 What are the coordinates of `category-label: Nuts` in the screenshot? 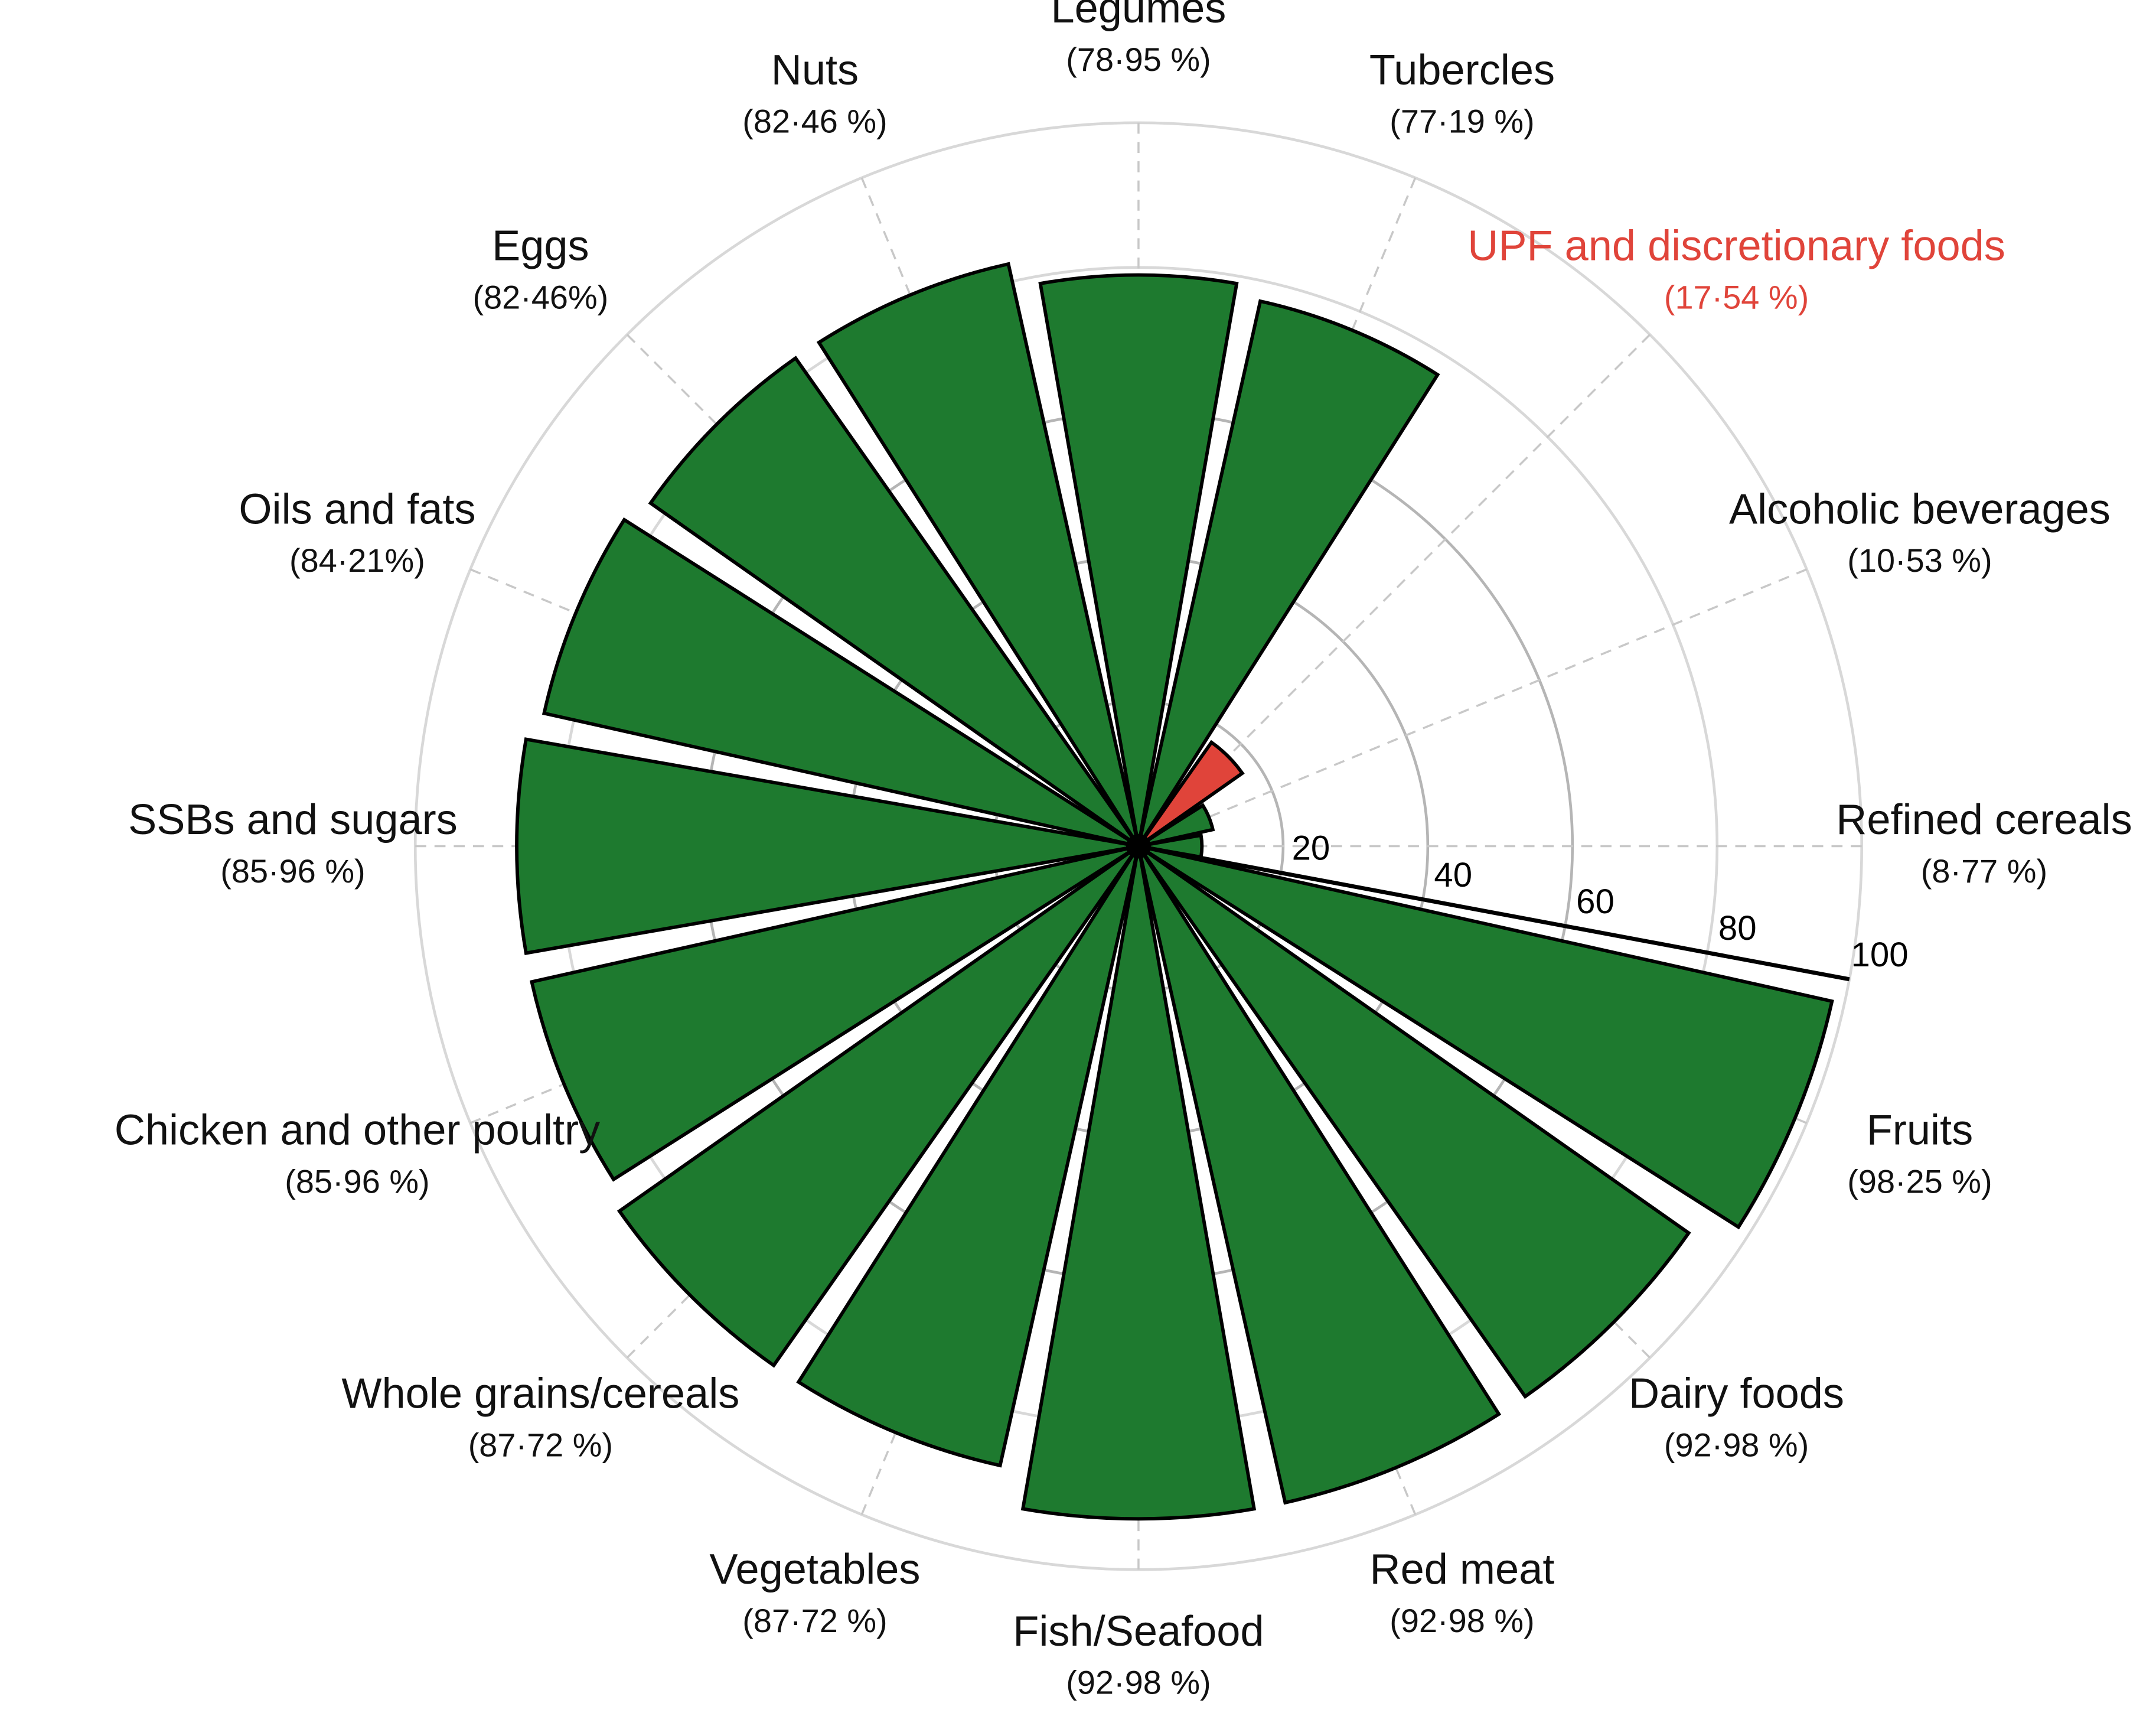 It's located at (815, 70).